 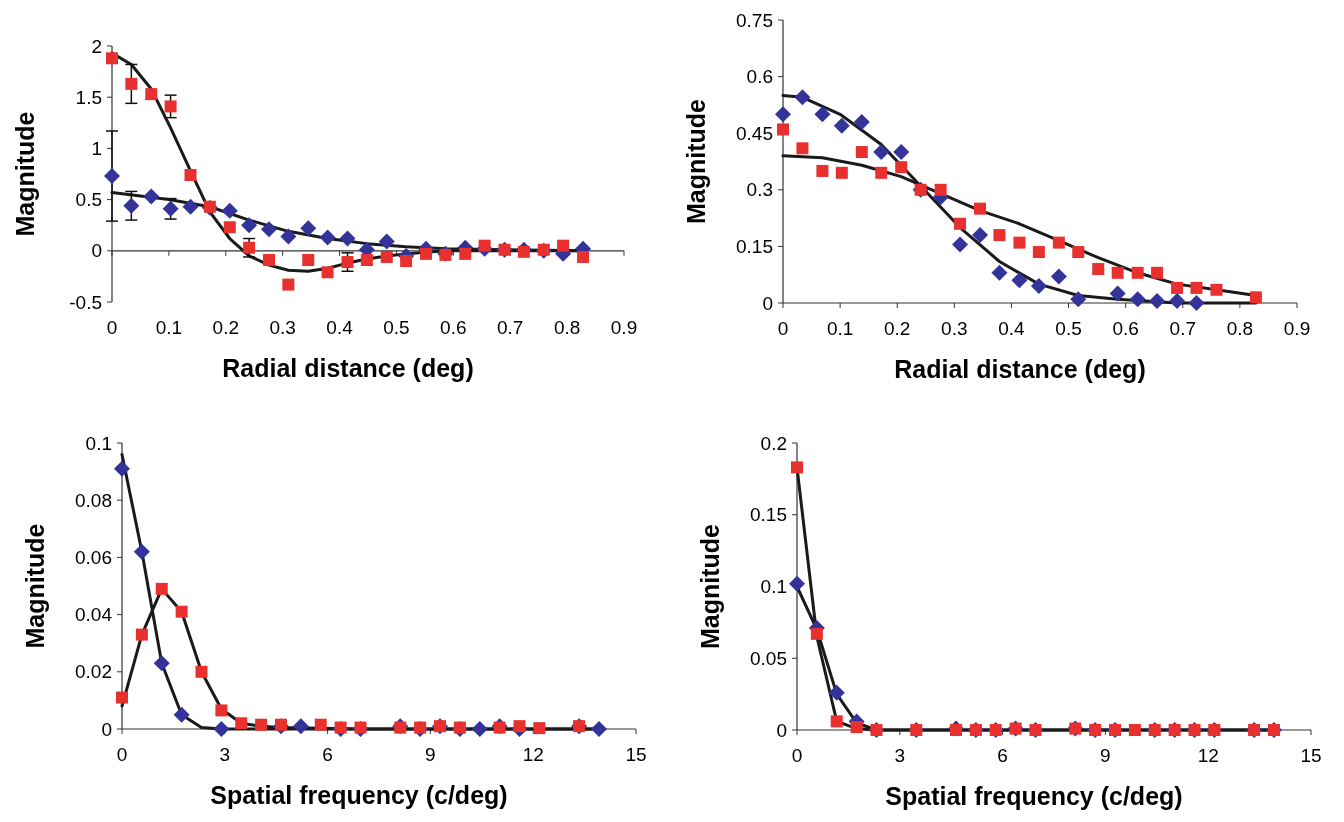 I want to click on y-tick-label: 0.5, so click(x=88, y=200).